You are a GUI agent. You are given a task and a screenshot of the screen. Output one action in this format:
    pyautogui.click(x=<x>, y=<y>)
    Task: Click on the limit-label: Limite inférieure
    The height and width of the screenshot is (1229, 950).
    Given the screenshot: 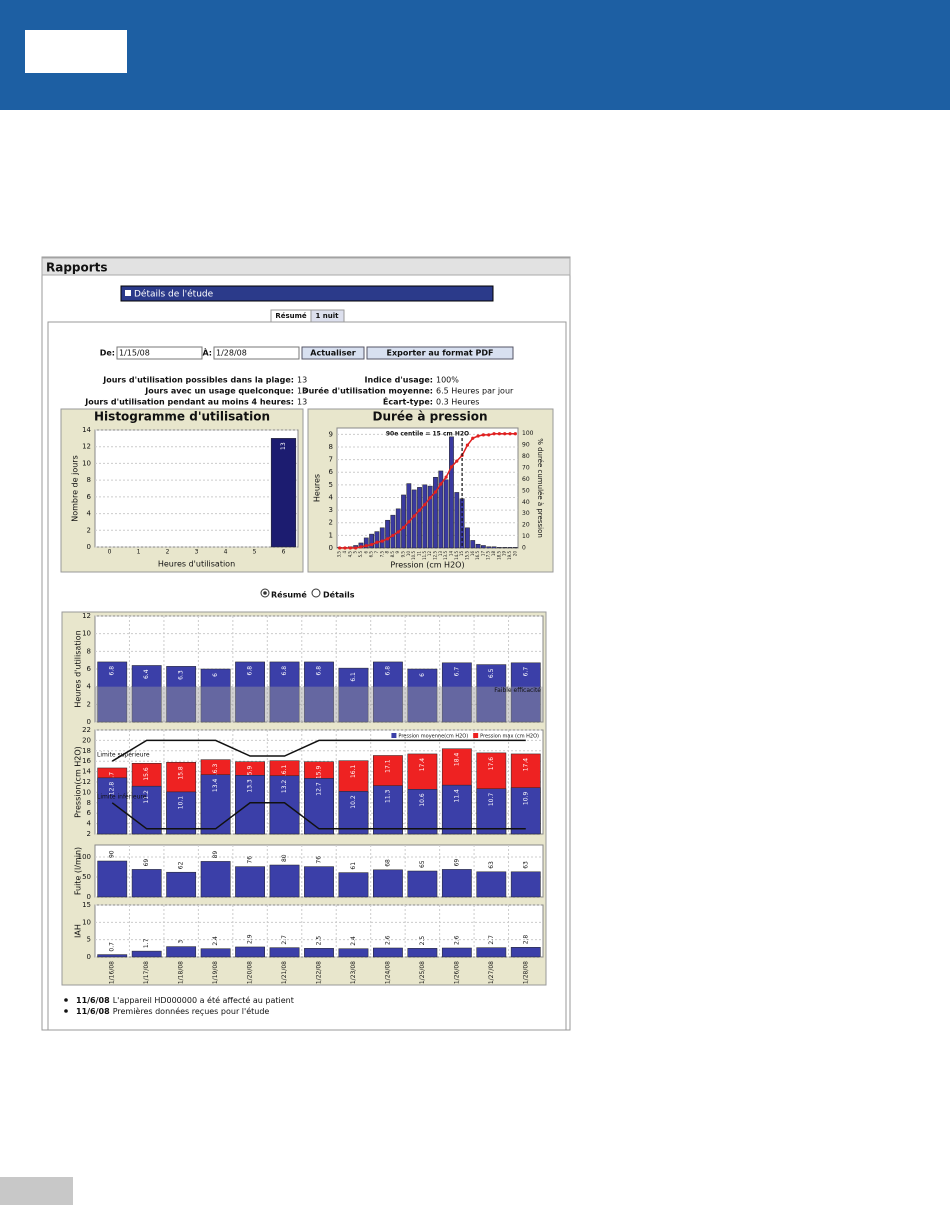 What is the action you would take?
    pyautogui.click(x=122, y=796)
    